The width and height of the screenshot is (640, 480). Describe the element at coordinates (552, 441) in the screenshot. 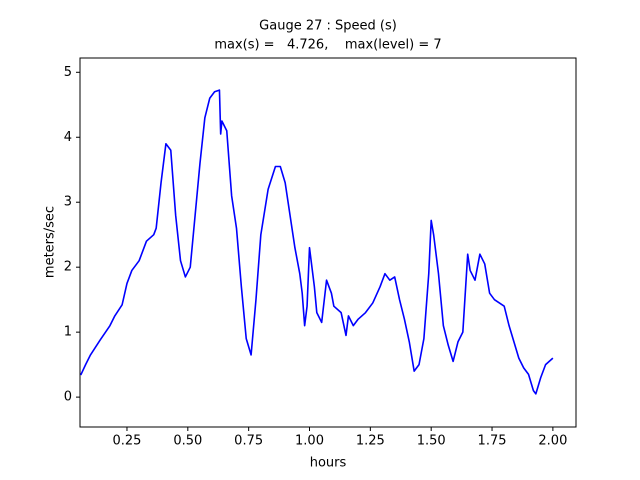

I see `x-tick-label: 2.00` at that location.